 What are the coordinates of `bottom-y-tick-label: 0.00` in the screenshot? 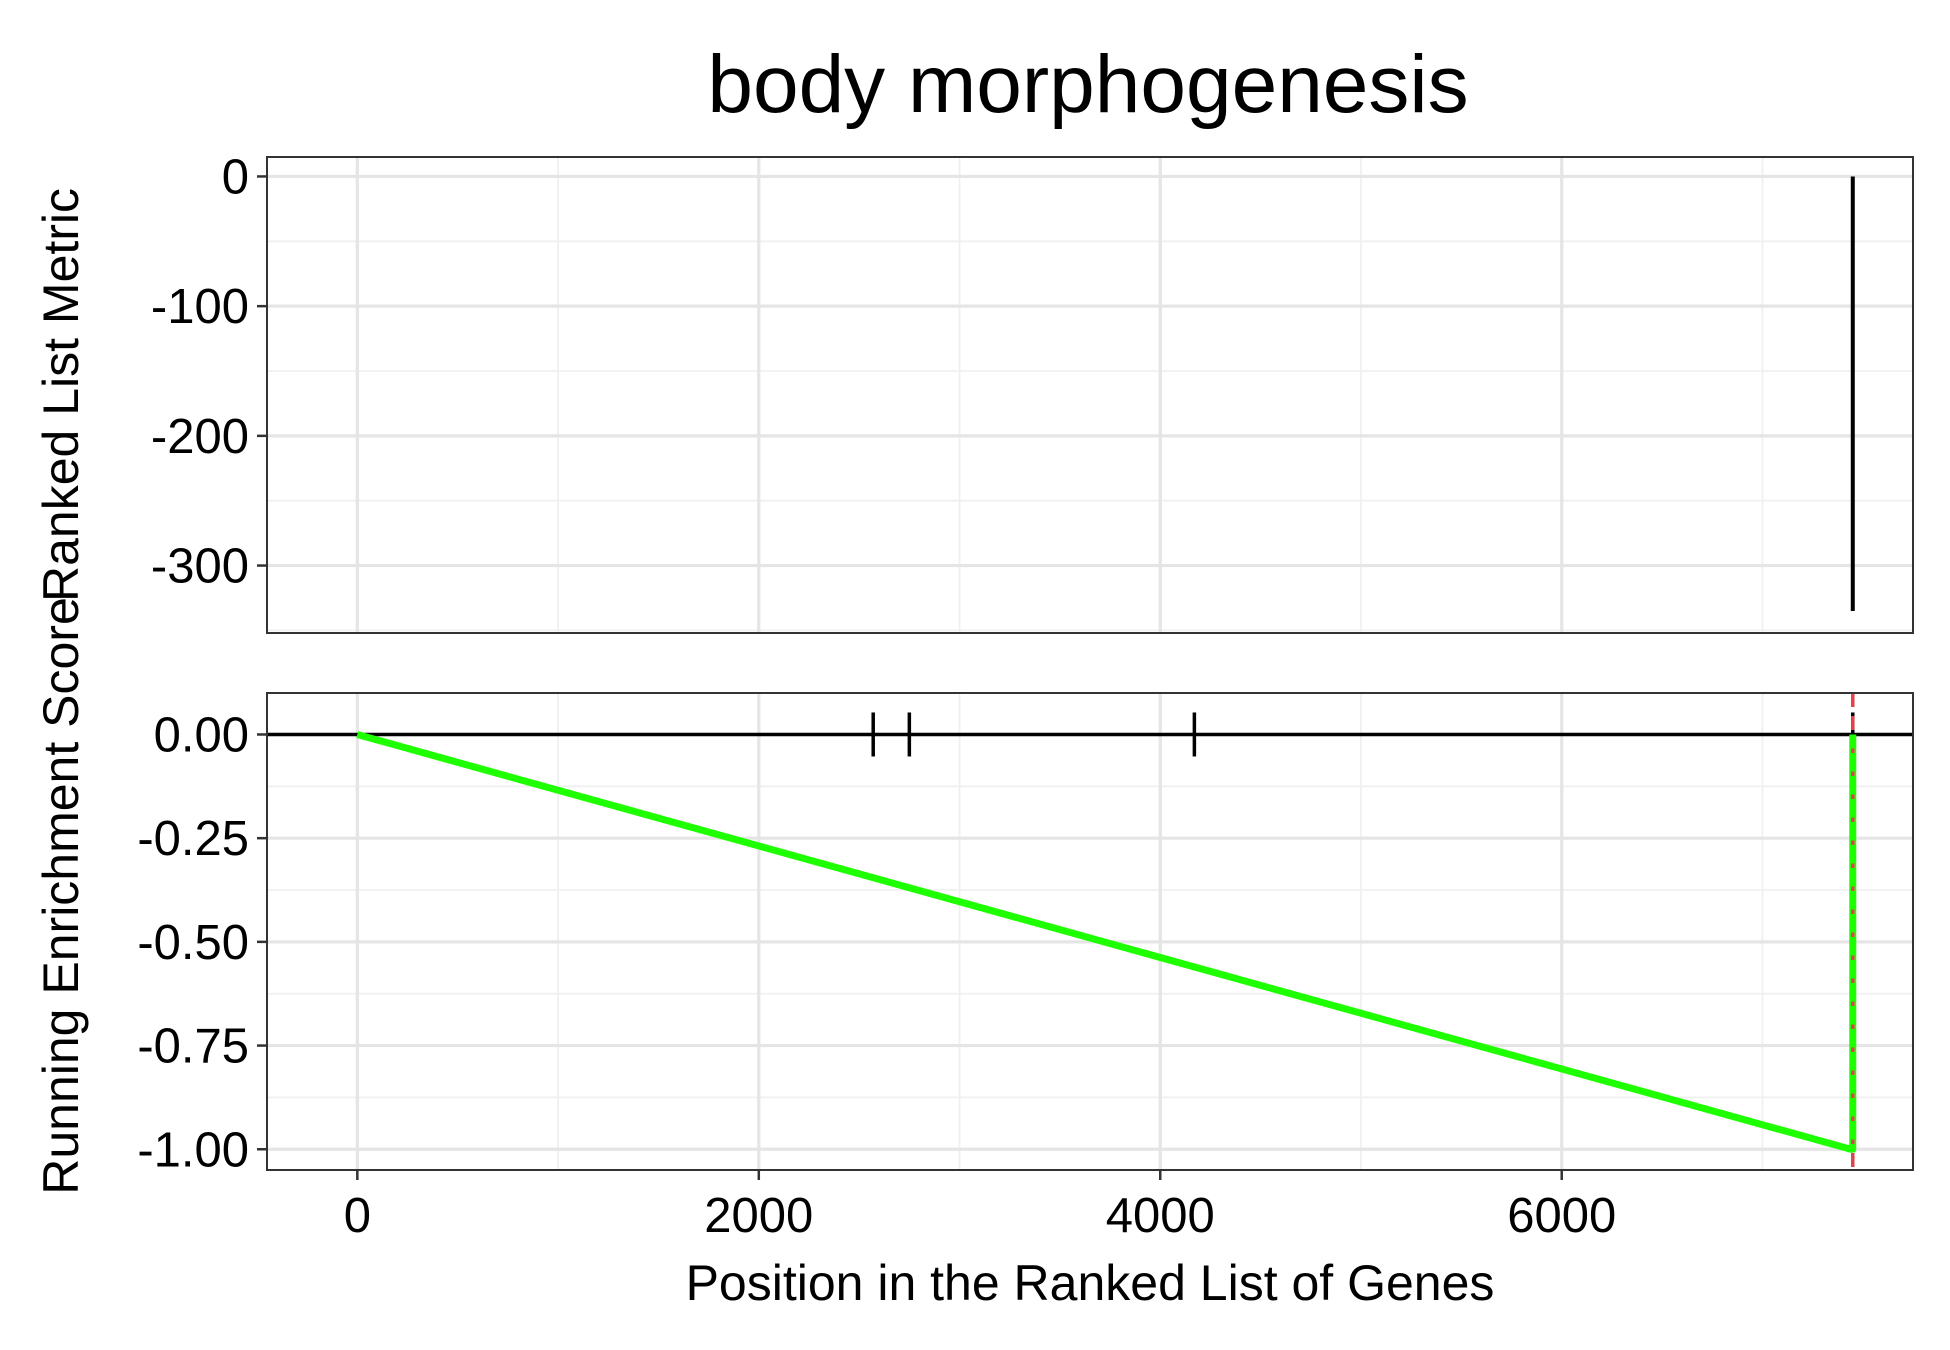 It's located at (201, 735).